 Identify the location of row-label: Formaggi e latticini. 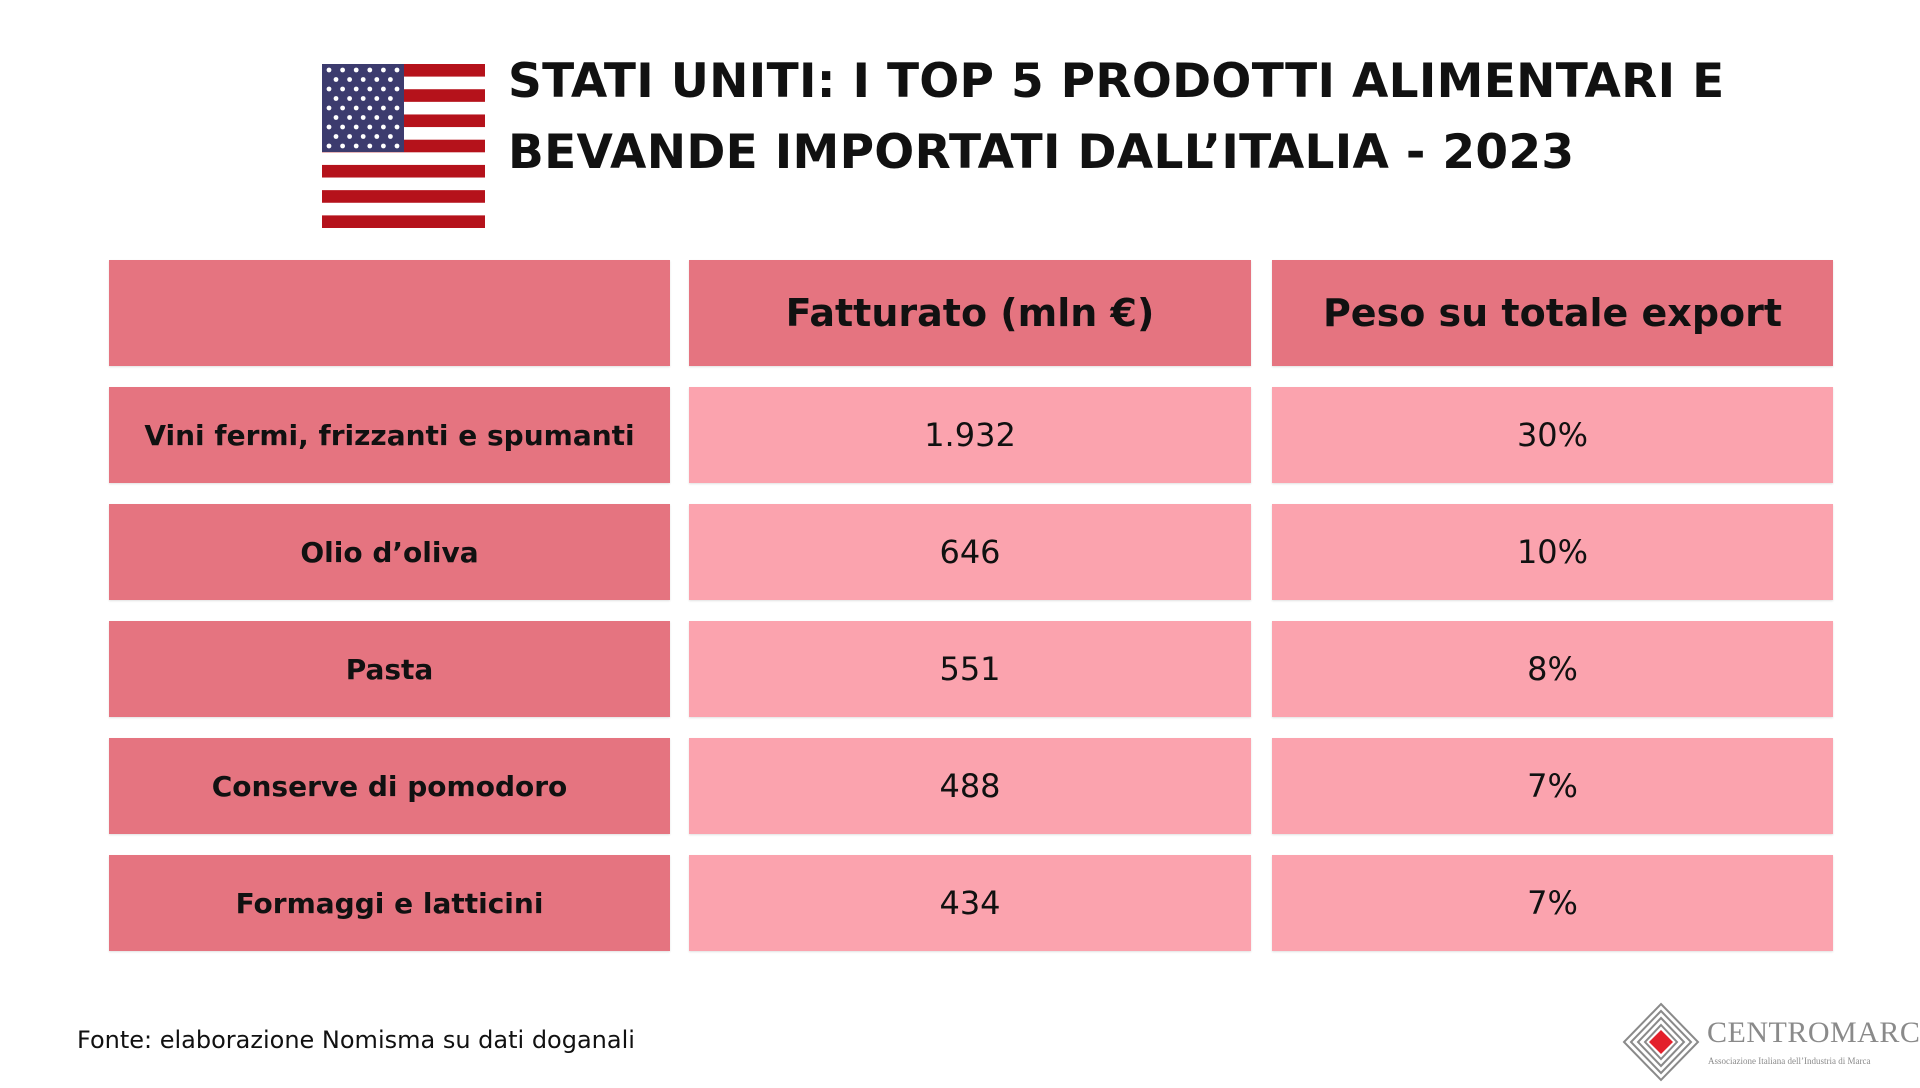
(389, 903).